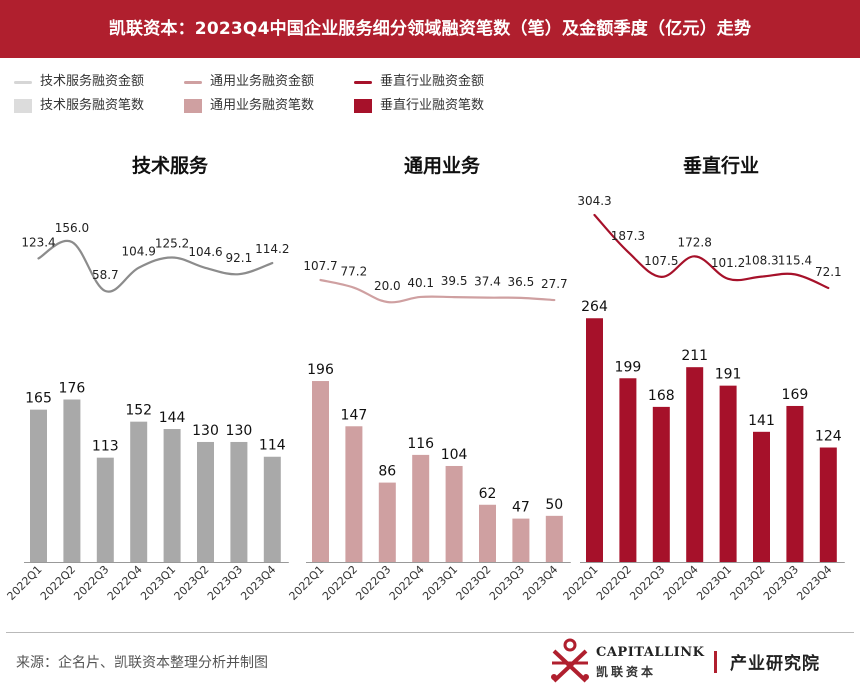 The image size is (860, 697). I want to click on amount-value-label: 114.2, so click(272, 249).